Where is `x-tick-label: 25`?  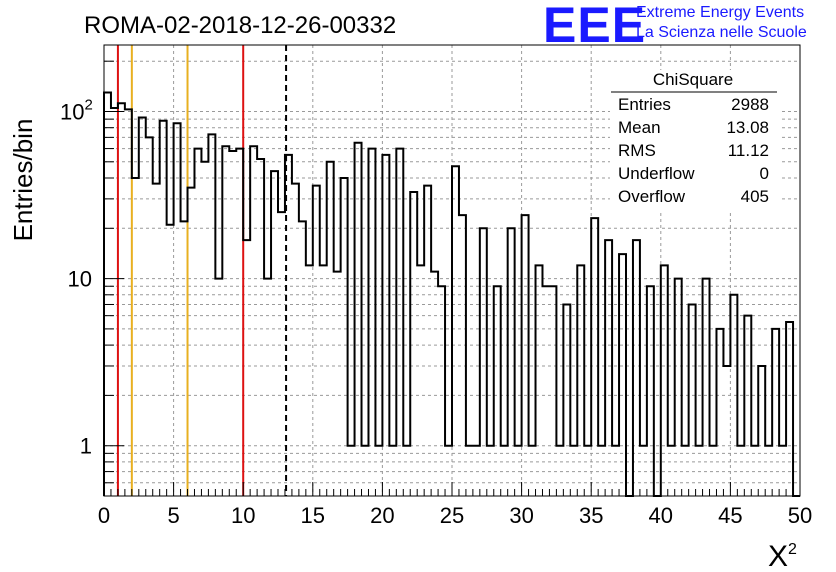
x-tick-label: 25 is located at coordinates (452, 515).